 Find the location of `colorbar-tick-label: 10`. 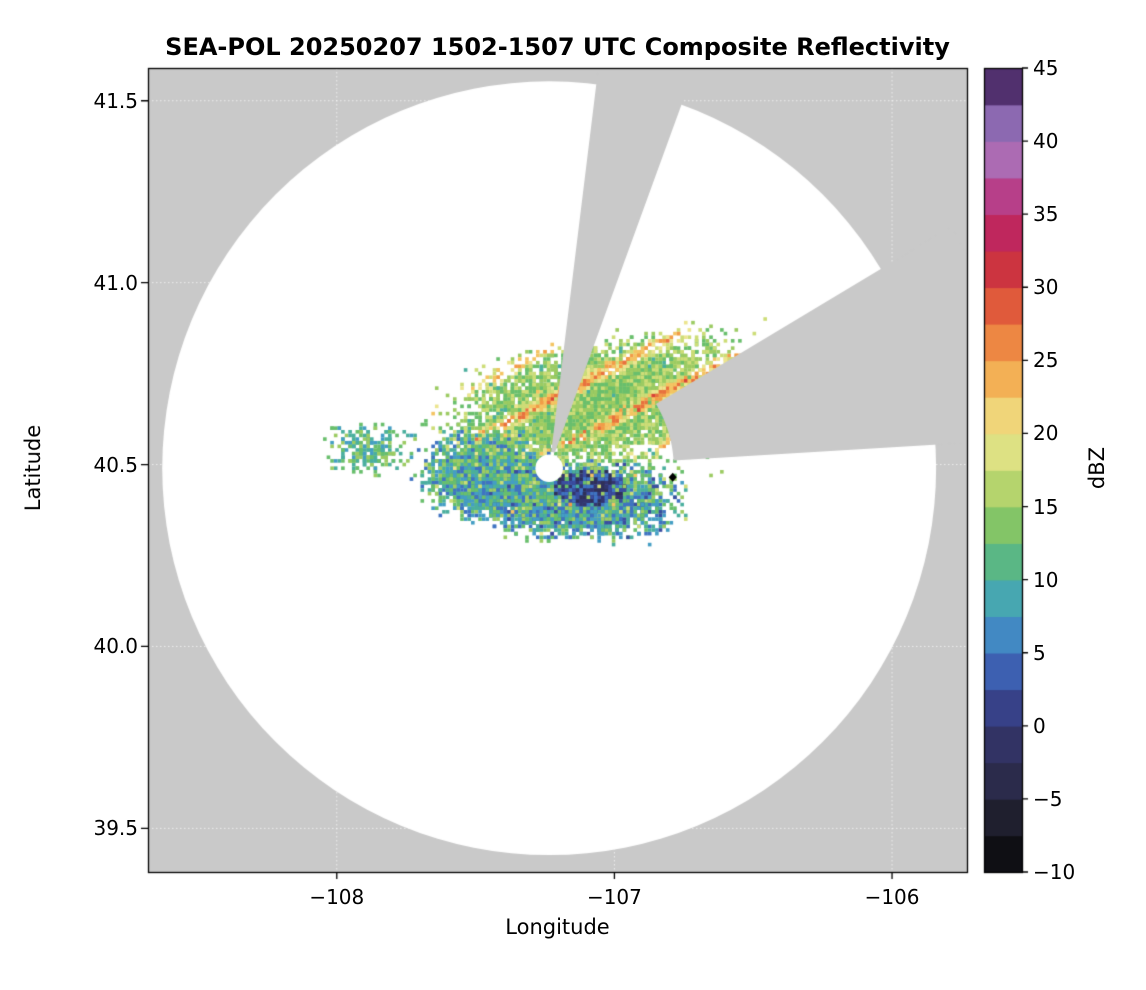

colorbar-tick-label: 10 is located at coordinates (1046, 579).